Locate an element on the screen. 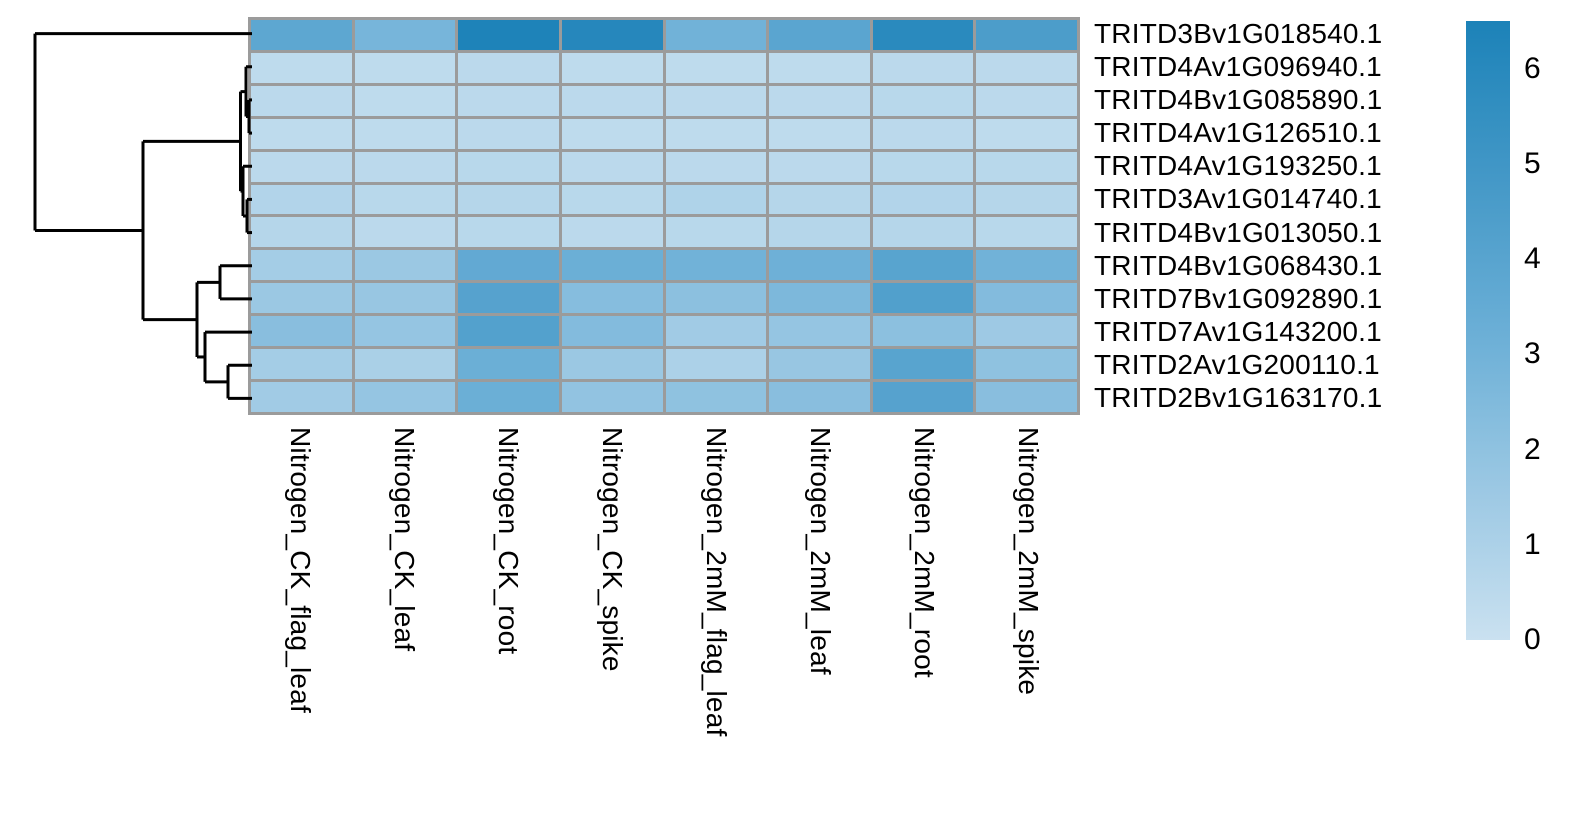  column-label: Nitrogen_2mM_spike is located at coordinates (1028, 561).